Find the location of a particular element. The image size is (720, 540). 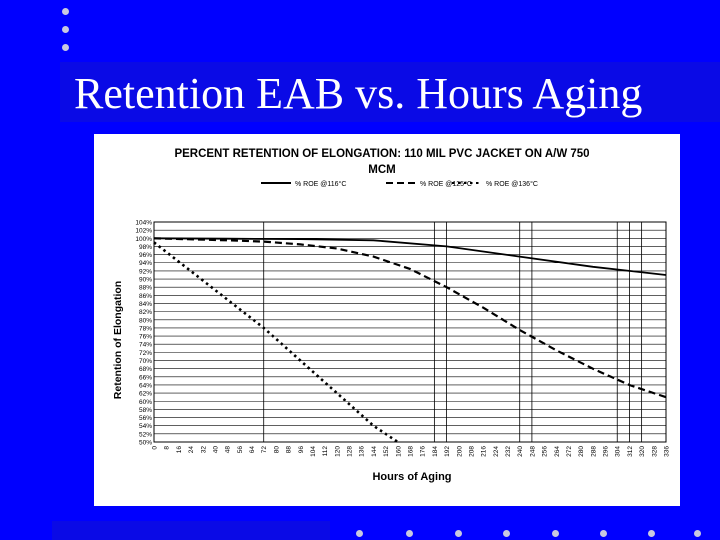

x-tick-label: 320 is located at coordinates (642, 451).